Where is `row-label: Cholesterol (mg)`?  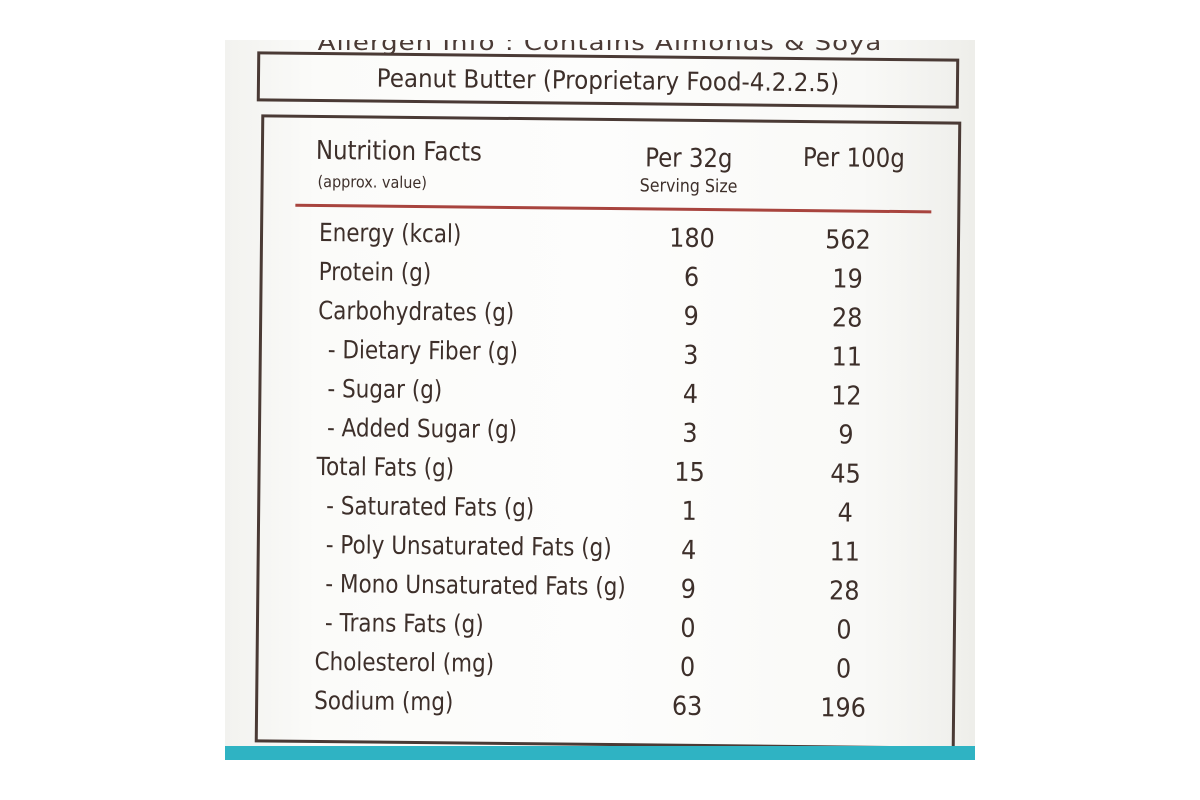
row-label: Cholesterol (mg) is located at coordinates (404, 662).